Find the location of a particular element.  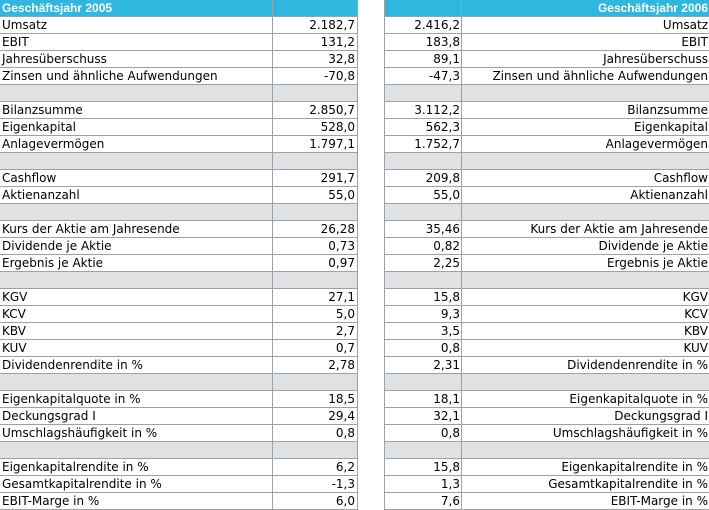

value-2006: 32,1 is located at coordinates (423, 416).